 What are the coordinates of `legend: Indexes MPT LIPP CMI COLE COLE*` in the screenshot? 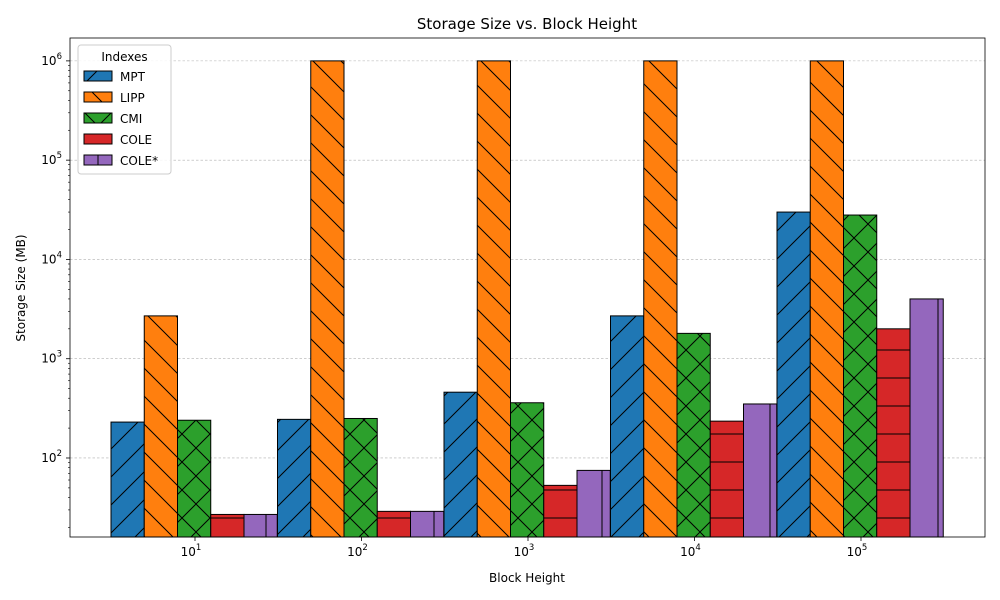 It's located at (124, 109).